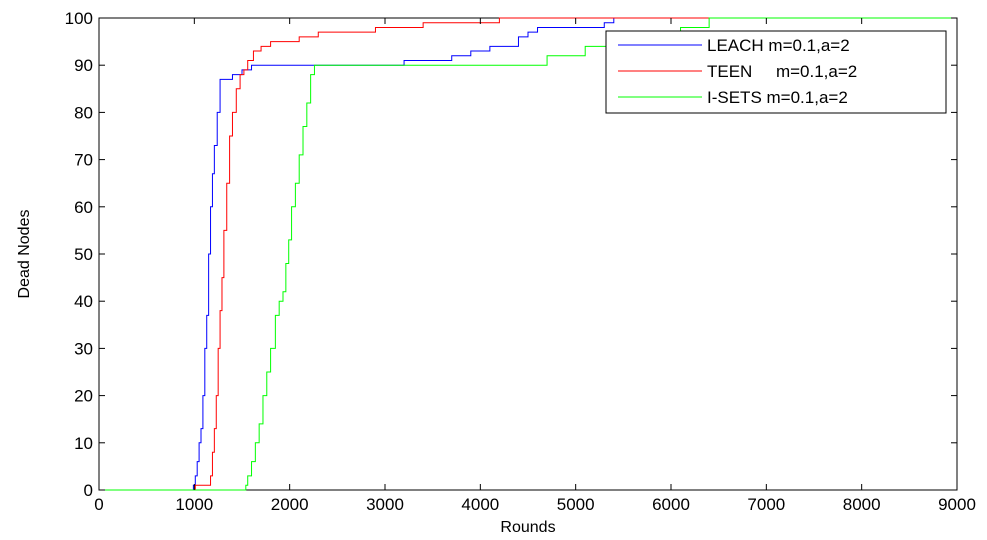  Describe the element at coordinates (576, 504) in the screenshot. I see `x-tick-label: 5000` at that location.